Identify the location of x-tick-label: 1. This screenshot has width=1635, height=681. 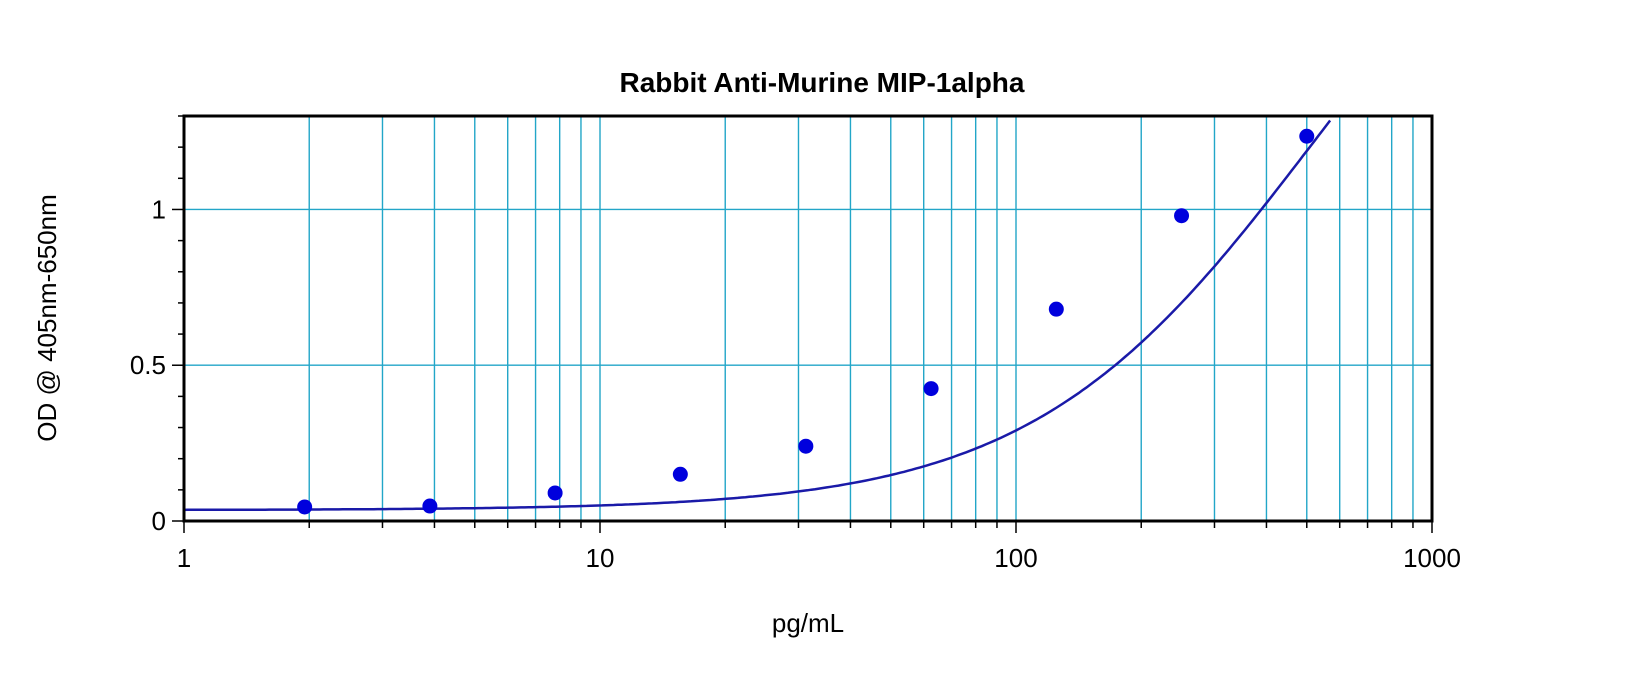
(184, 558).